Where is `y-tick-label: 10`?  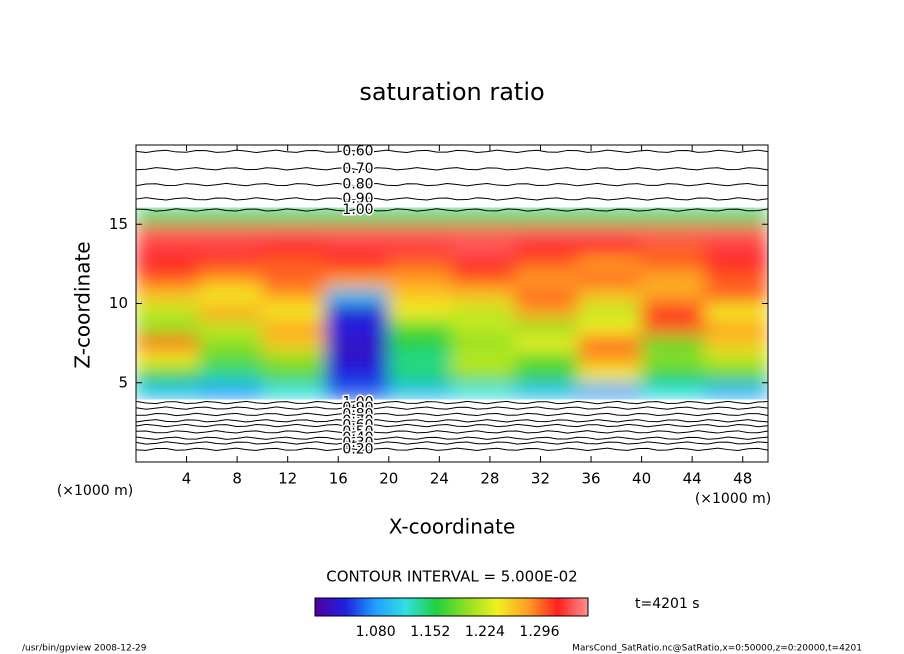 y-tick-label: 10 is located at coordinates (118, 303).